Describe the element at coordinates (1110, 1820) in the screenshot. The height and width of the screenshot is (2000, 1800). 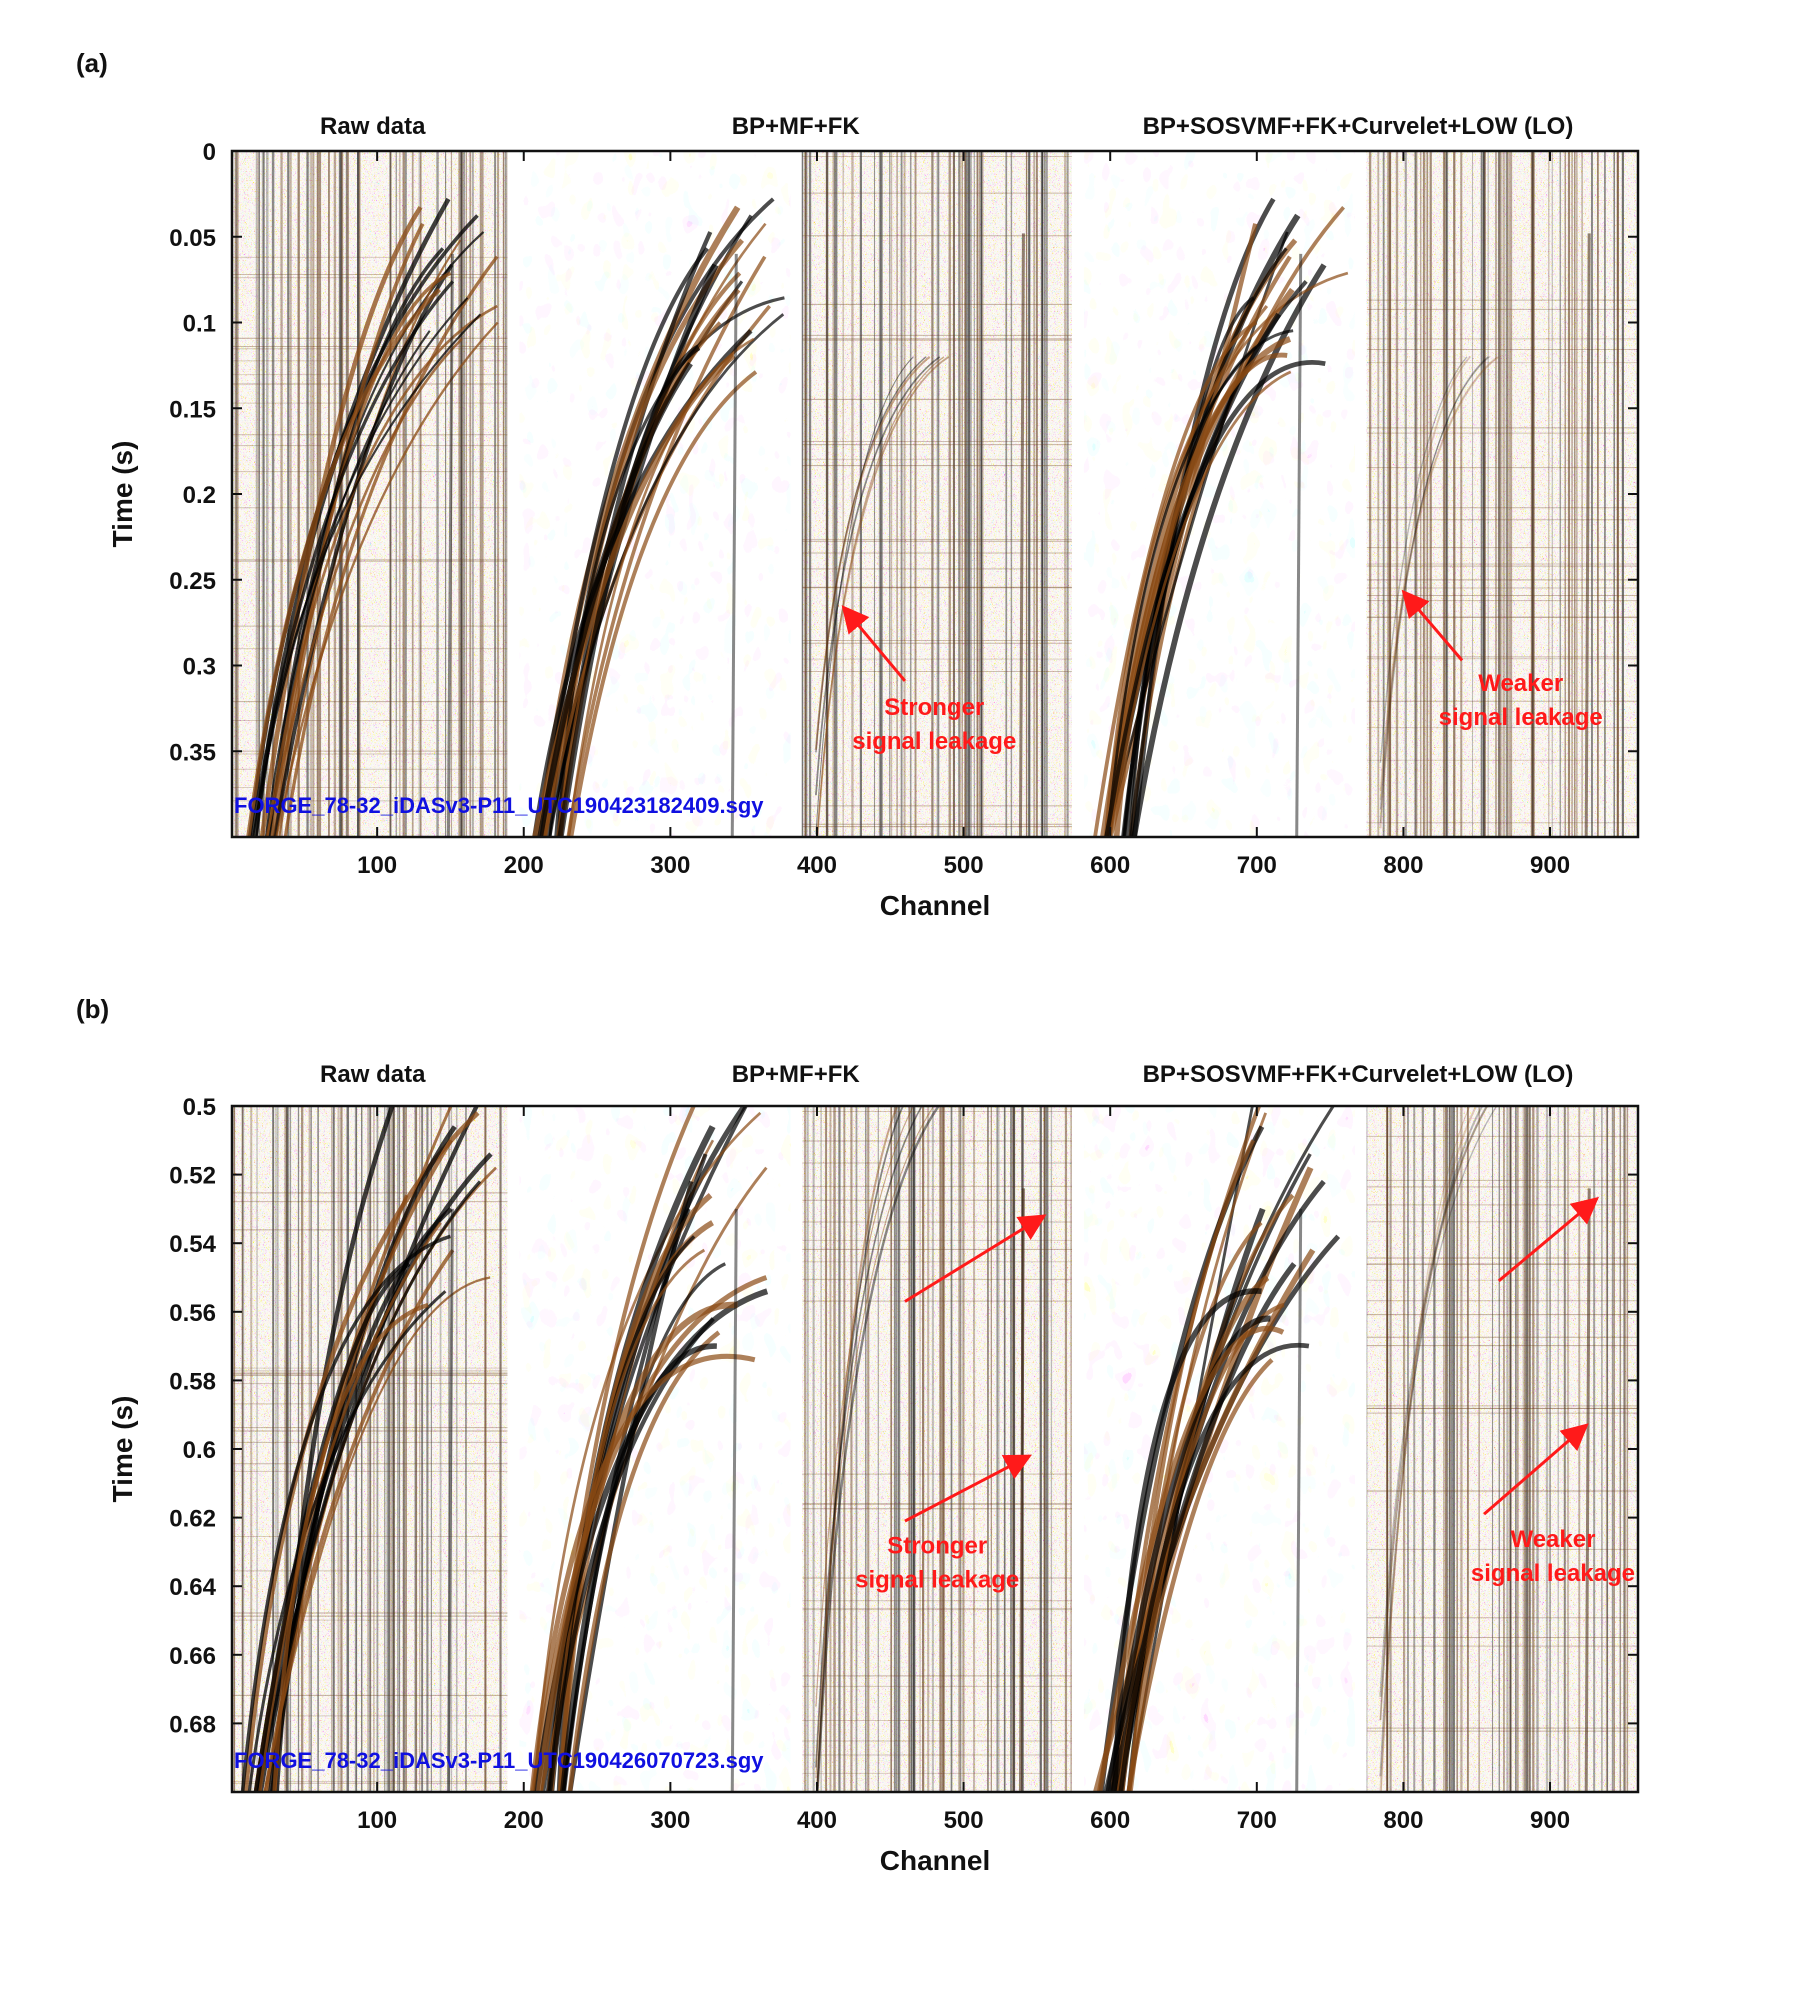
I see `x-tick-label: 600` at that location.